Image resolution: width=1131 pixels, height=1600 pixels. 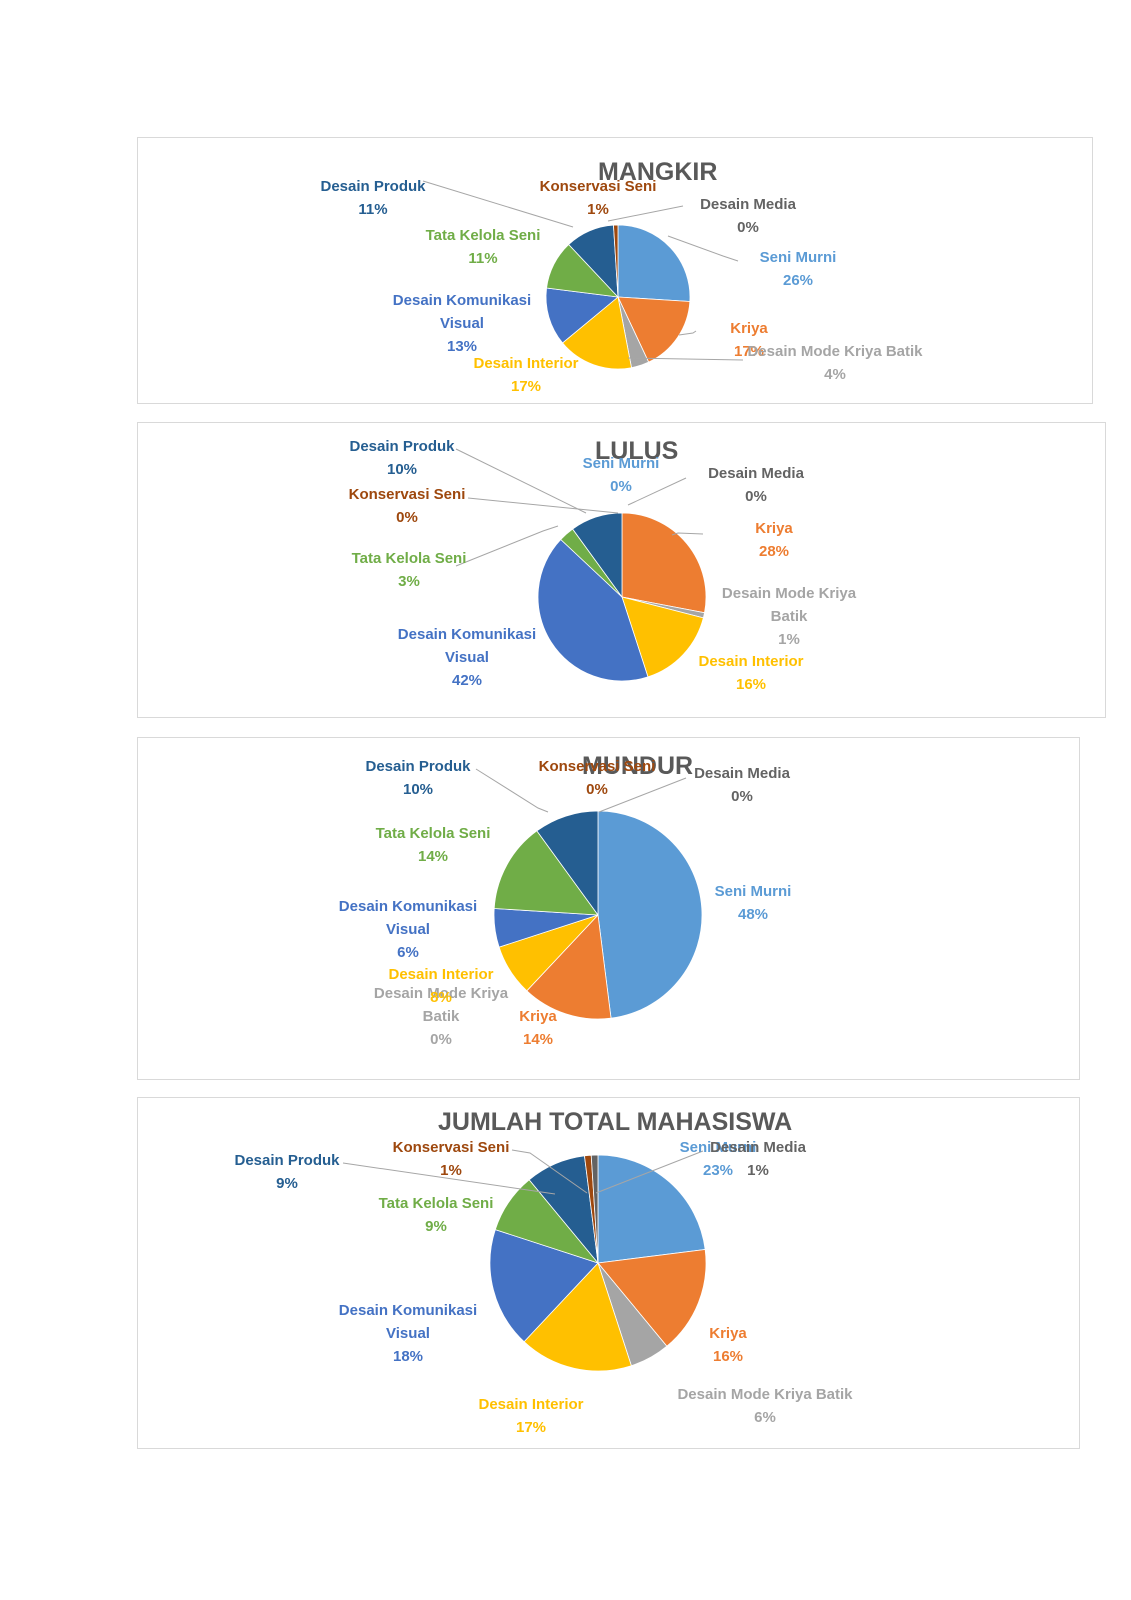 I want to click on slice-tata-kelola-seni, so click(x=546, y=873).